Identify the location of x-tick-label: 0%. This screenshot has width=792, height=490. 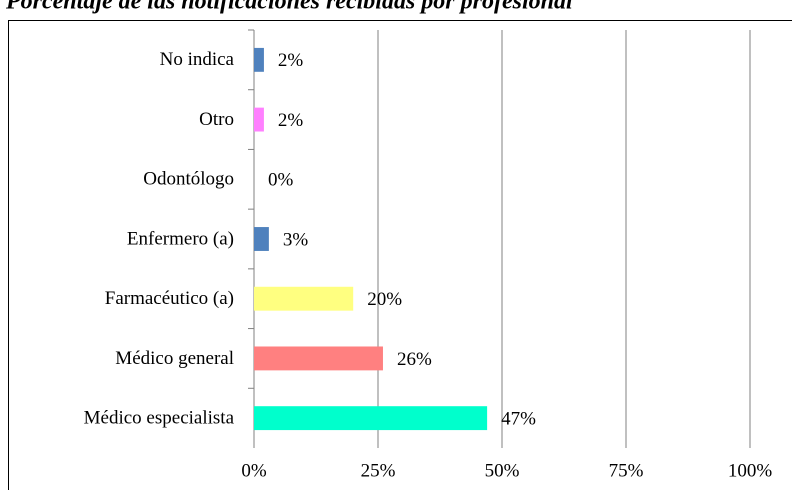
(254, 470).